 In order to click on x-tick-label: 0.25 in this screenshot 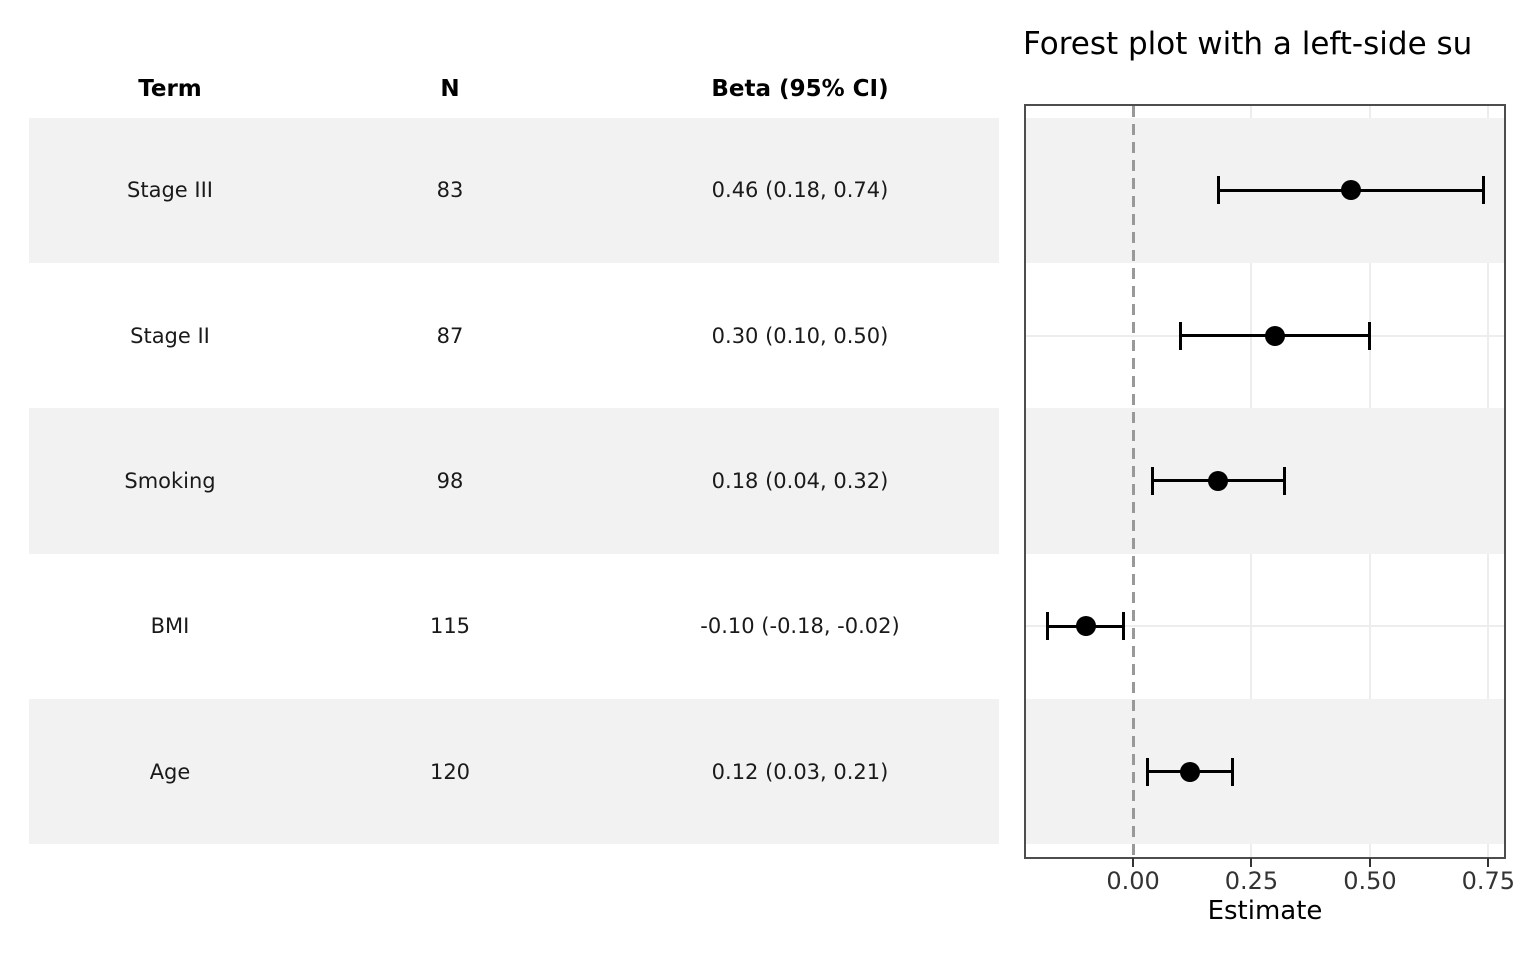, I will do `click(1251, 881)`.